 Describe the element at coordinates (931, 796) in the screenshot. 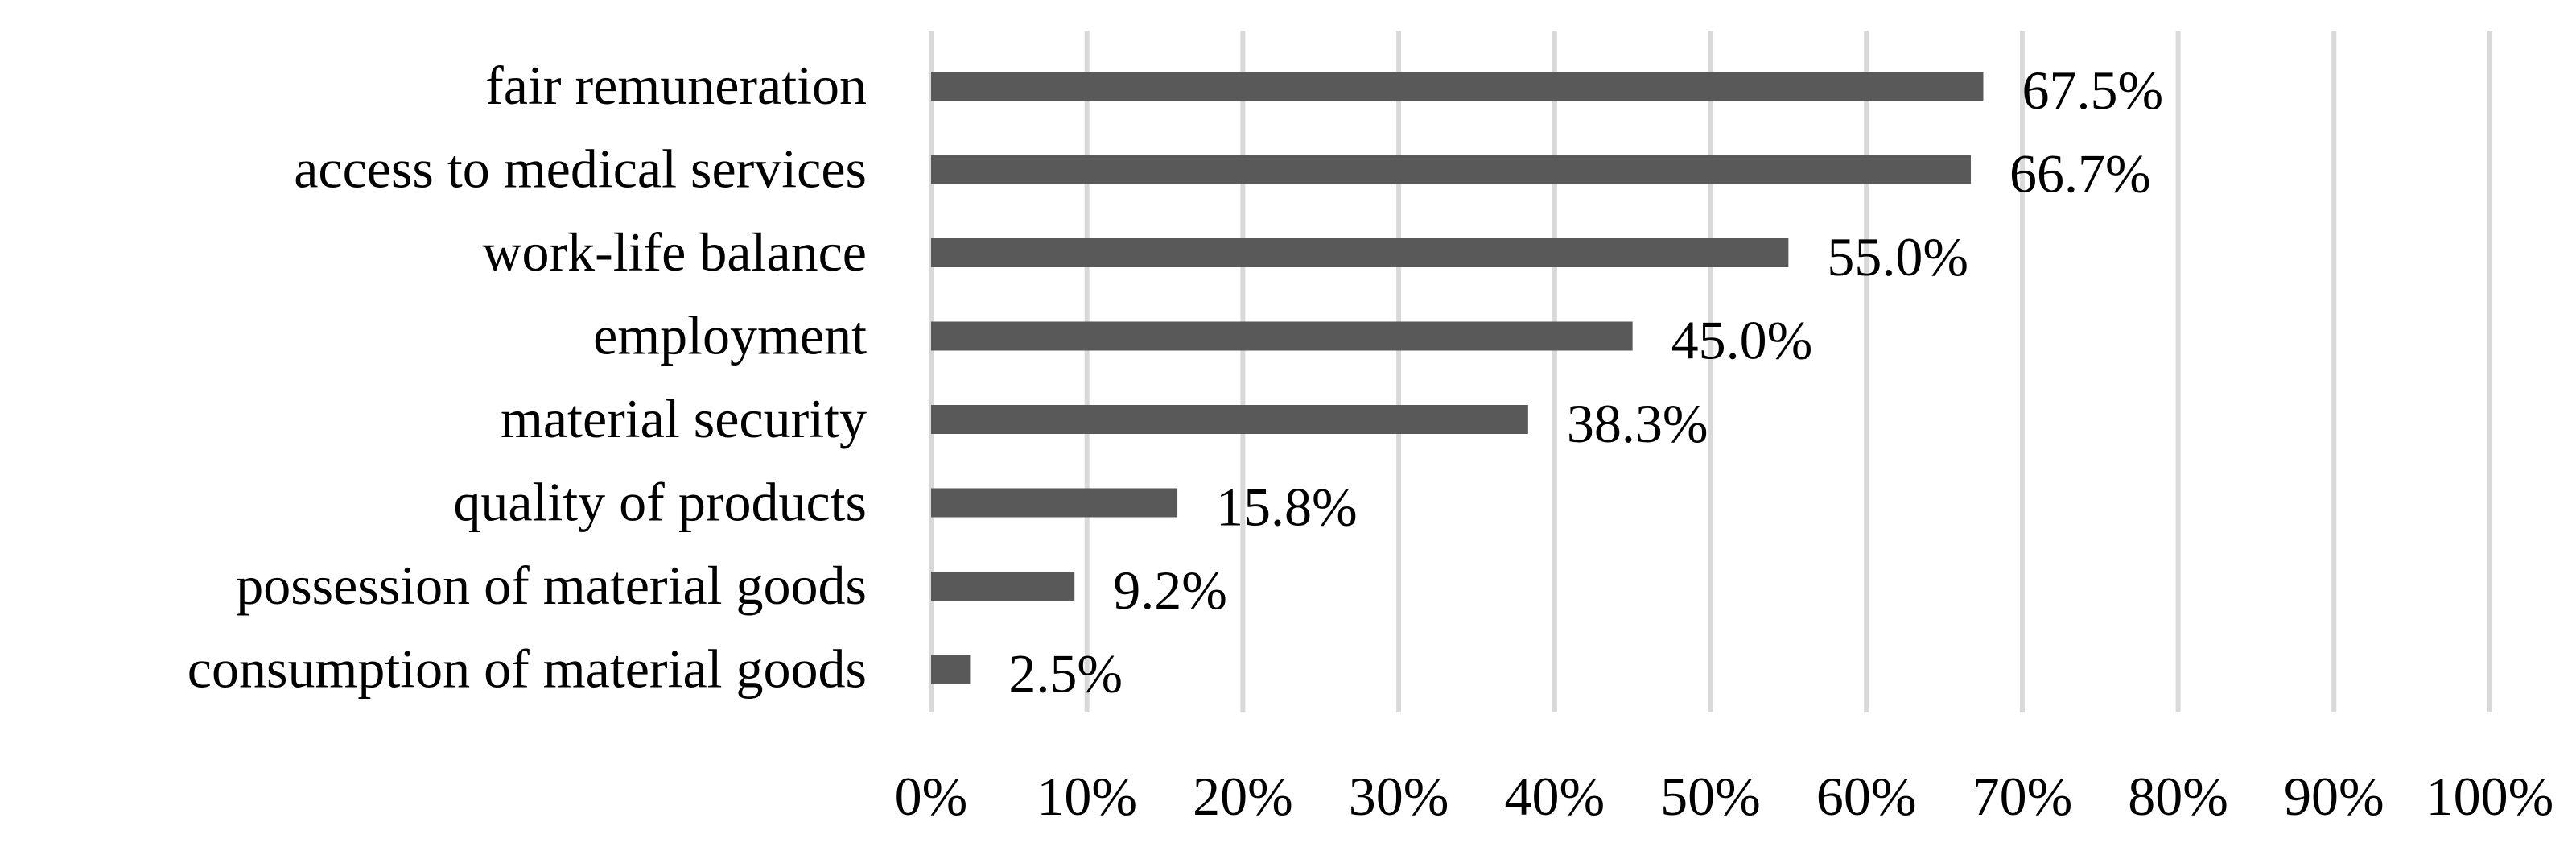

I see `x-tick-label: 0%` at that location.